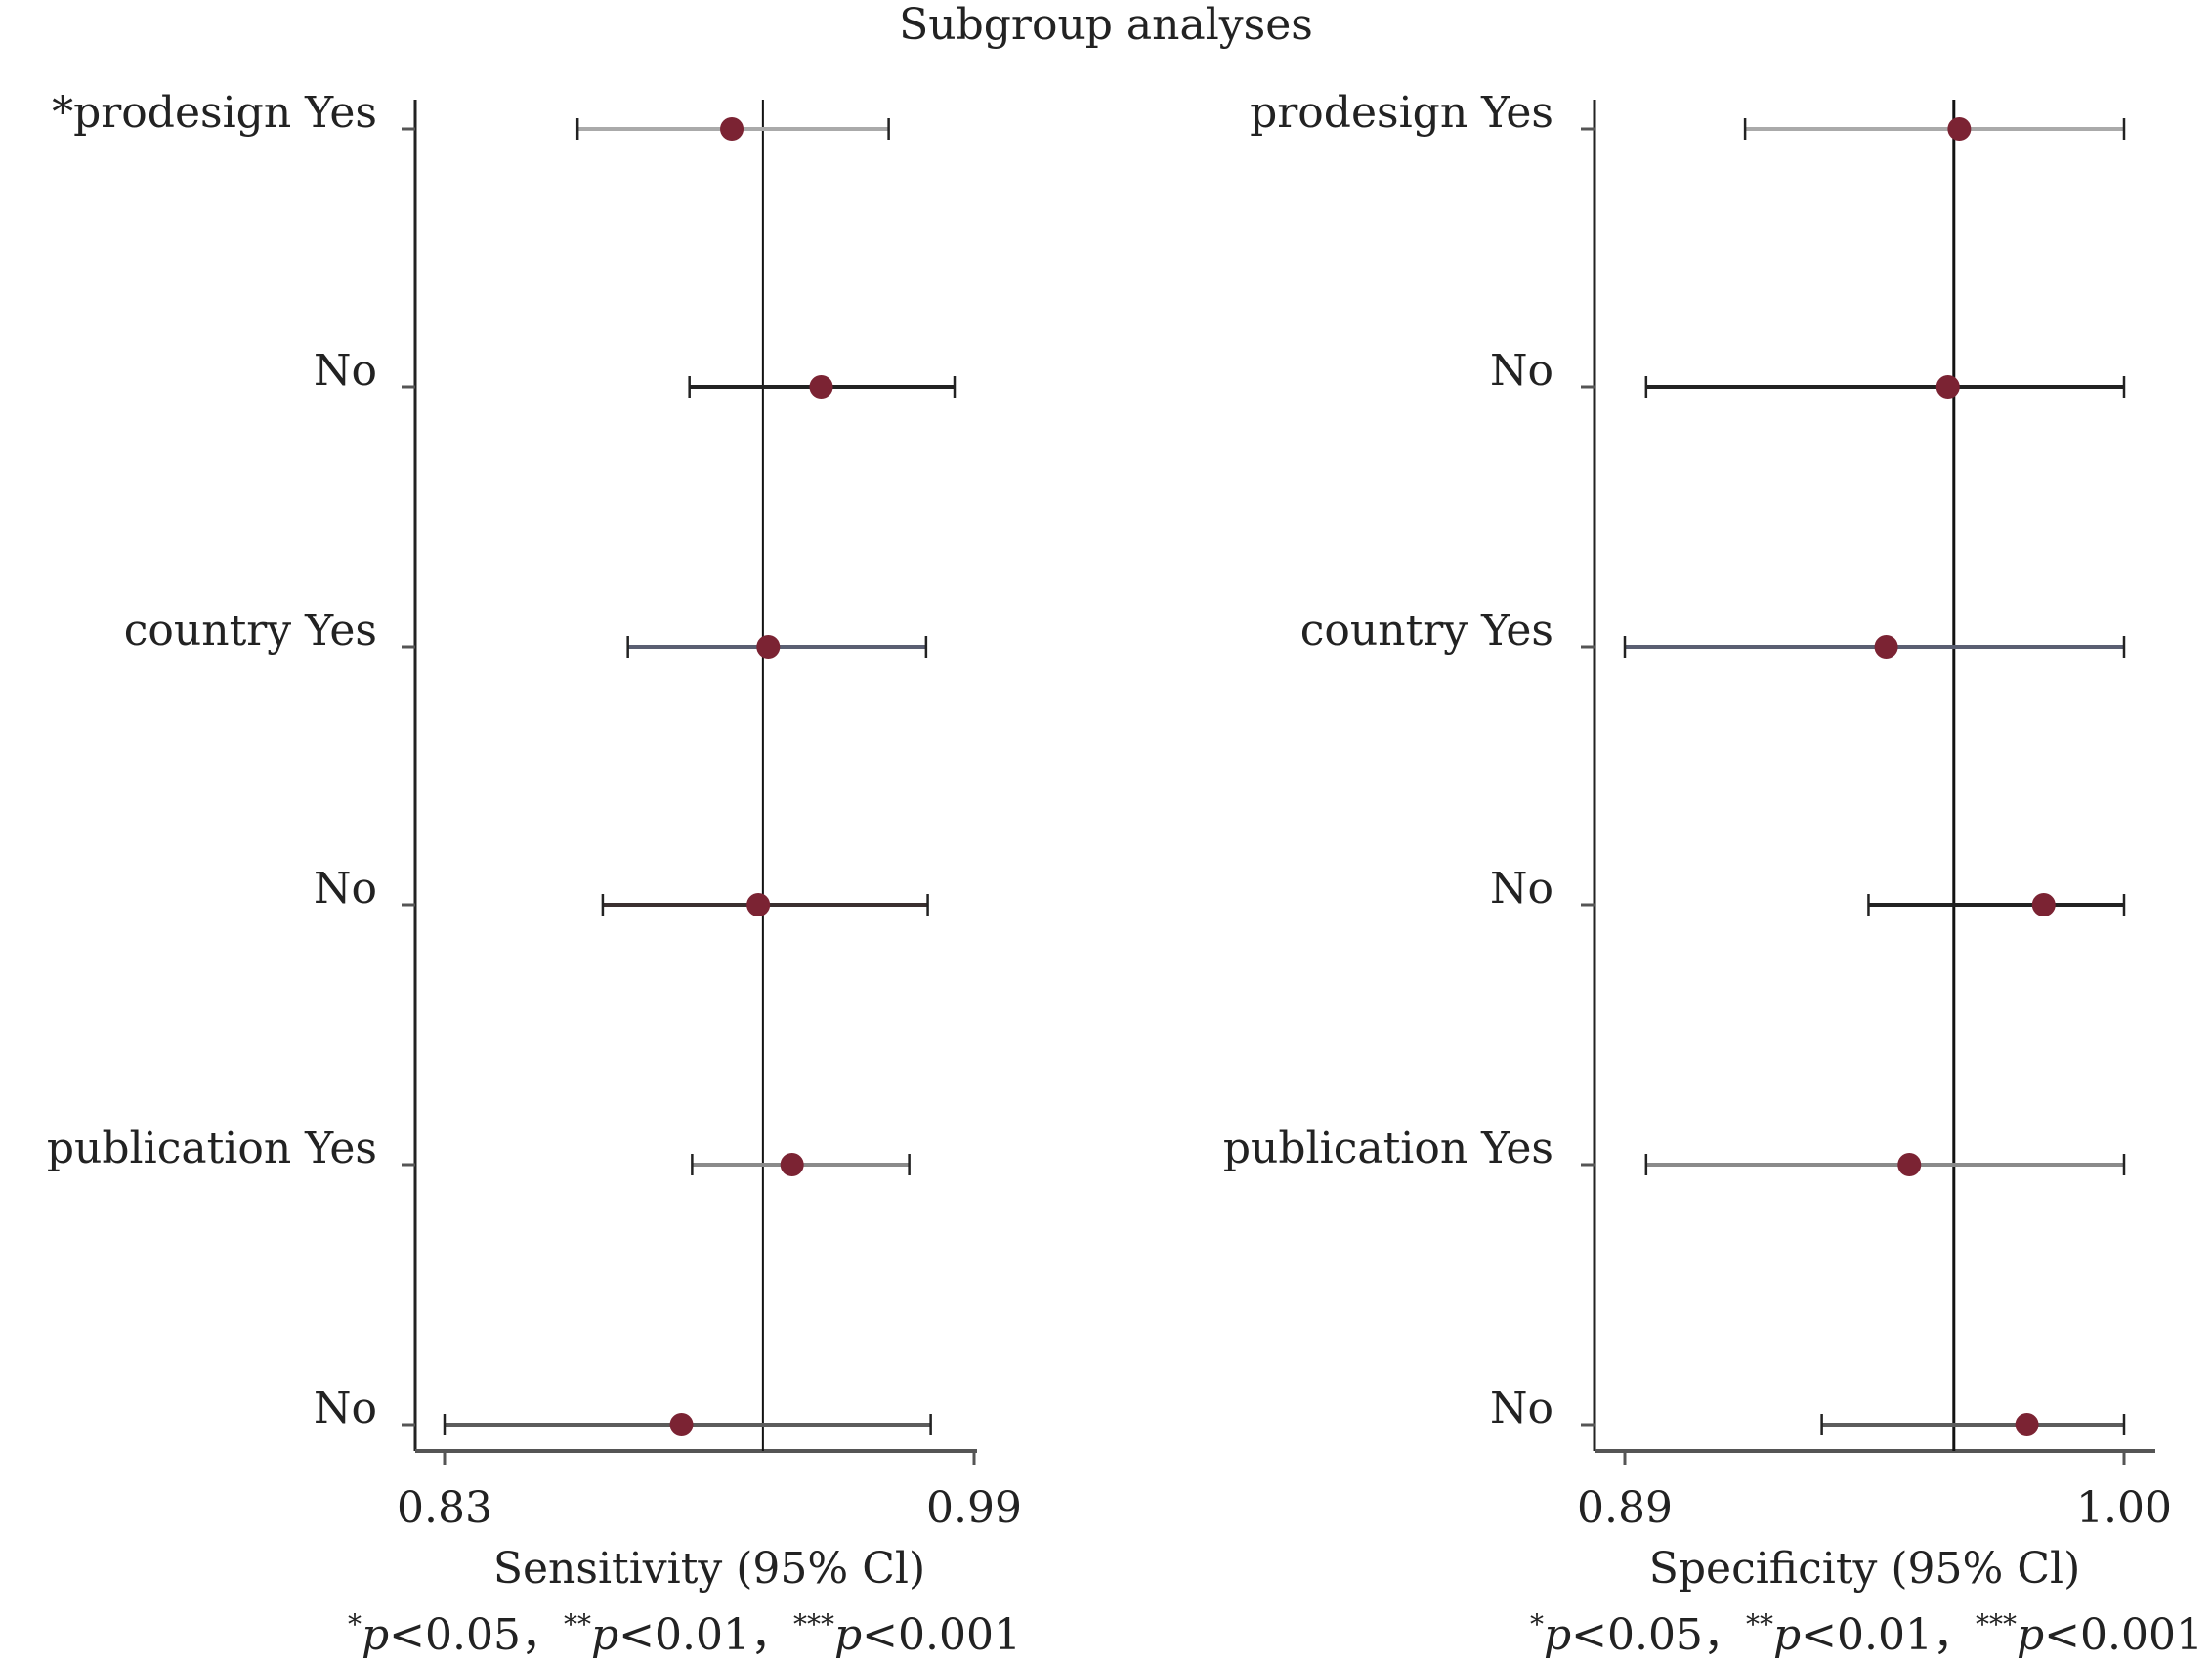 Image resolution: width=2212 pixels, height=1661 pixels. I want to click on row-label: prodesign Yes, so click(1401, 113).